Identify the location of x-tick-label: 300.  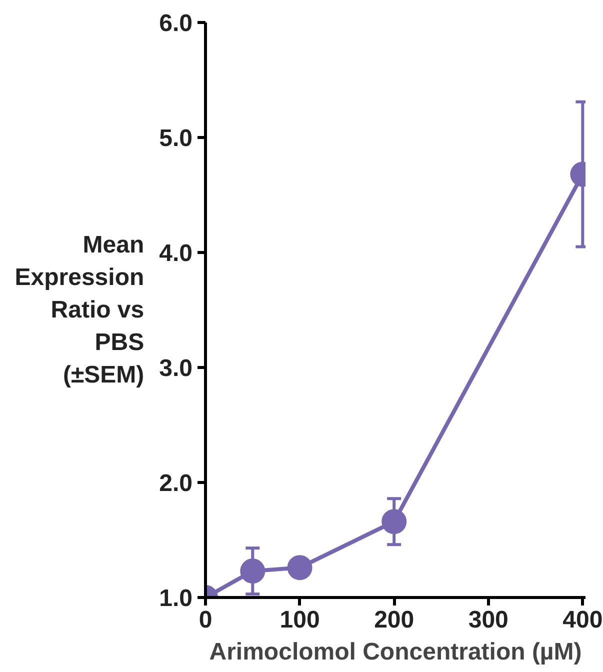
(488, 620).